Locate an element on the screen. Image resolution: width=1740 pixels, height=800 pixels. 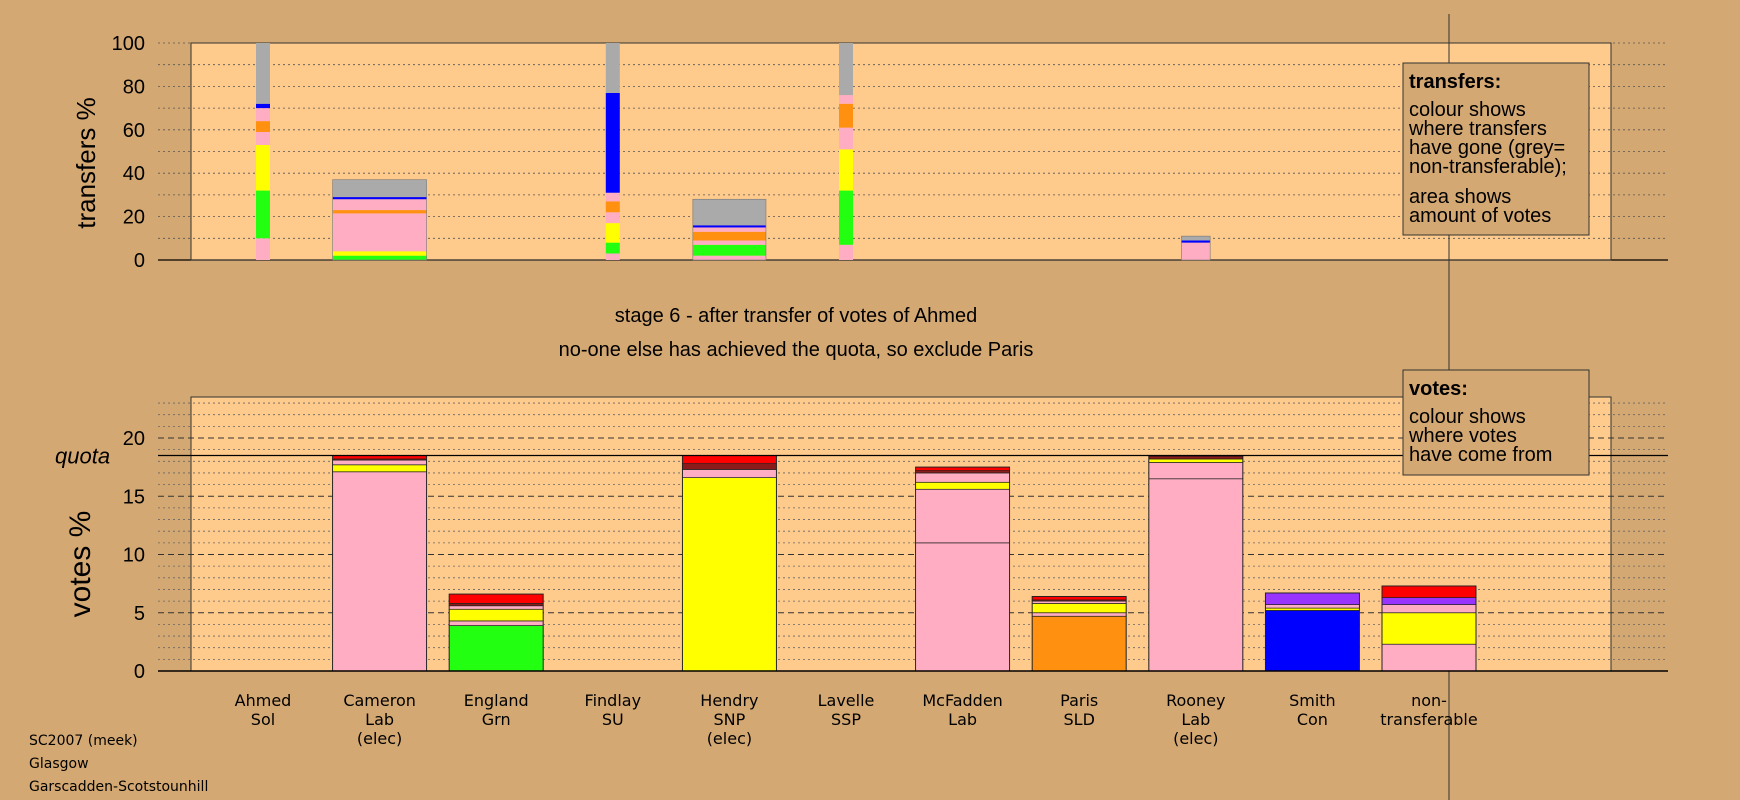
transfers-tick-label: 80 is located at coordinates (134, 87).